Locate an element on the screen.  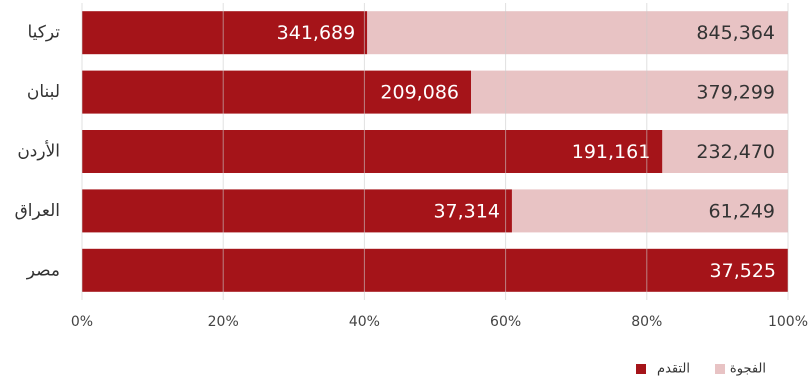
category-label: مصر is located at coordinates (43, 270).